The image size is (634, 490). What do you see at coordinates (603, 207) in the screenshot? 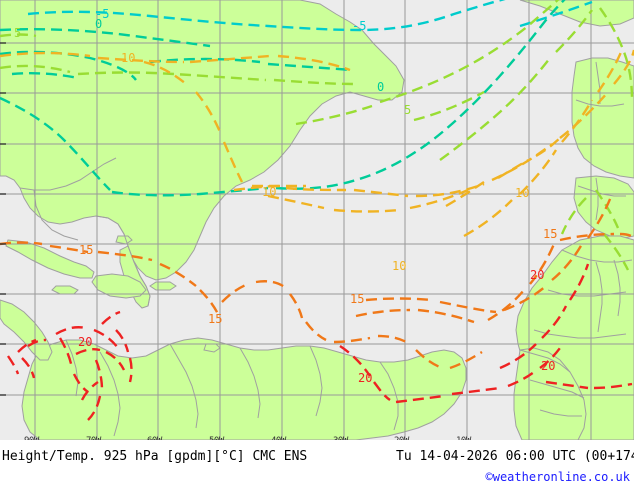
I see `land-iberia` at bounding box center [603, 207].